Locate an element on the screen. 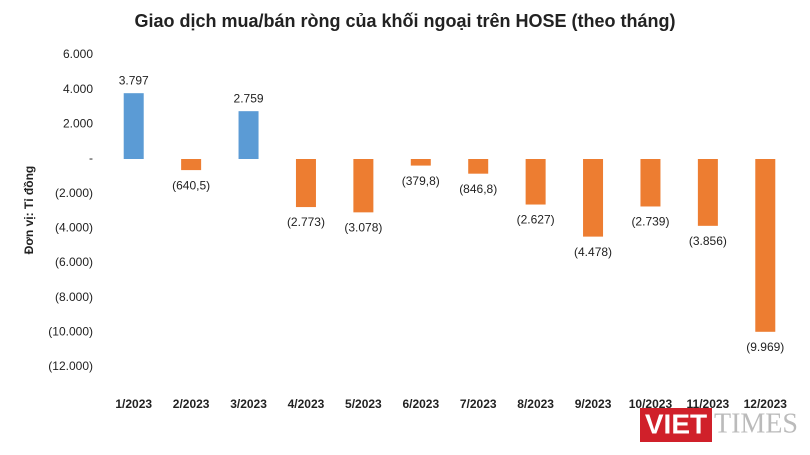  value-label: (2.773) is located at coordinates (306, 222).